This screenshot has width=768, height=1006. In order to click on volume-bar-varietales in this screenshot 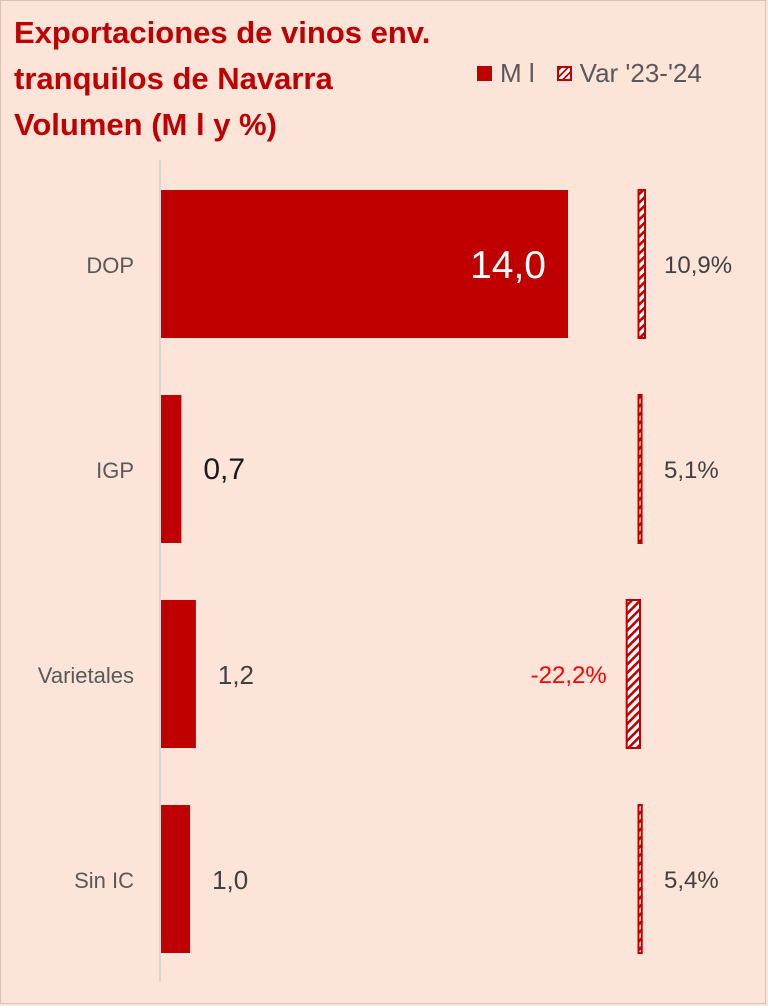, I will do `click(178, 674)`.